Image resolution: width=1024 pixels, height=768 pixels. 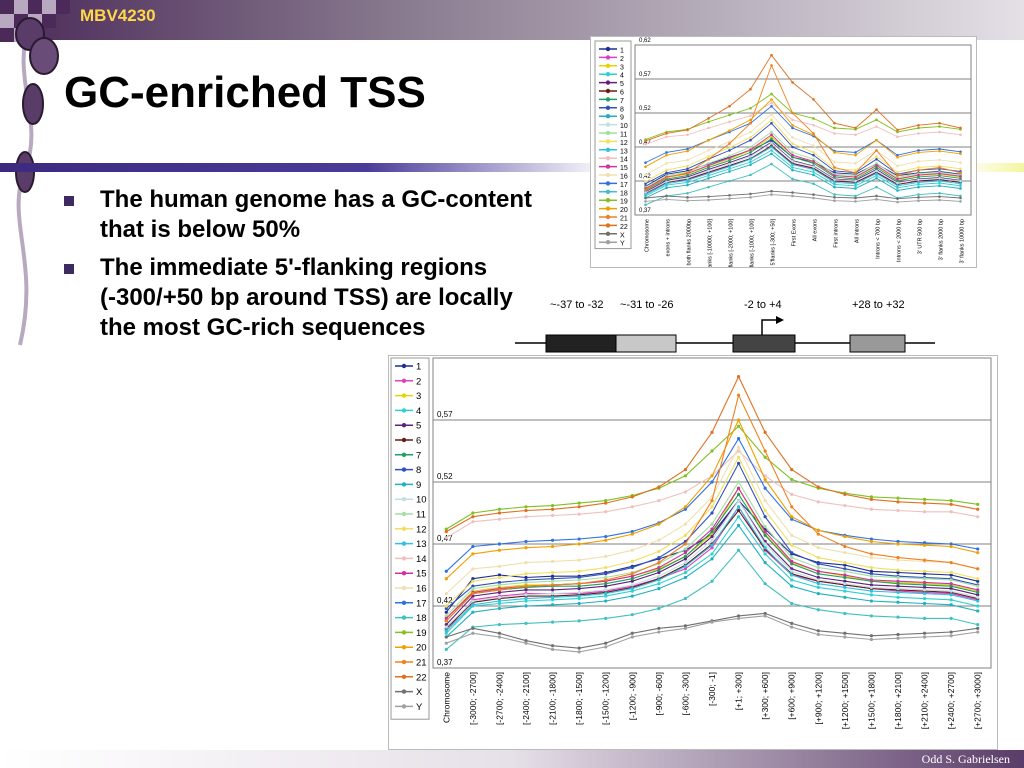 What do you see at coordinates (411, 529) in the screenshot?
I see `legend-item: 12` at bounding box center [411, 529].